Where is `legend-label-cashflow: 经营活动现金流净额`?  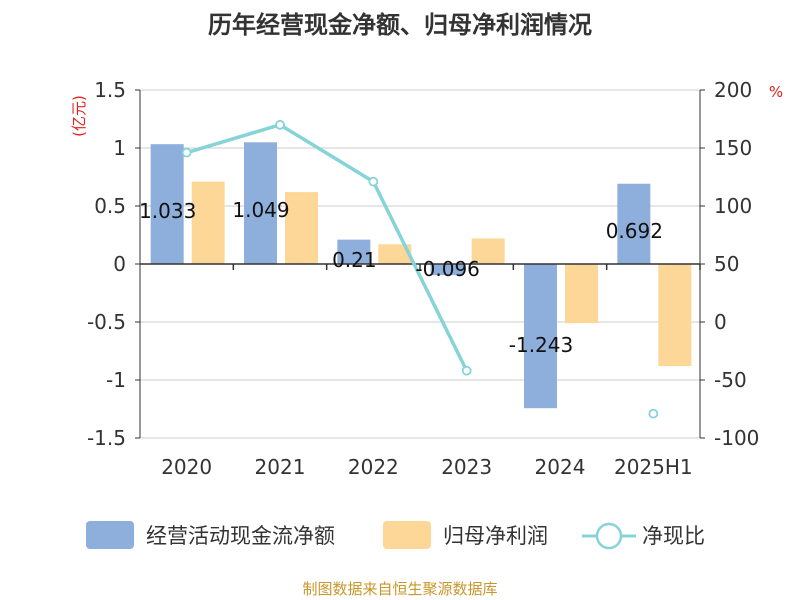 legend-label-cashflow: 经营活动现金流净额 is located at coordinates (240, 536).